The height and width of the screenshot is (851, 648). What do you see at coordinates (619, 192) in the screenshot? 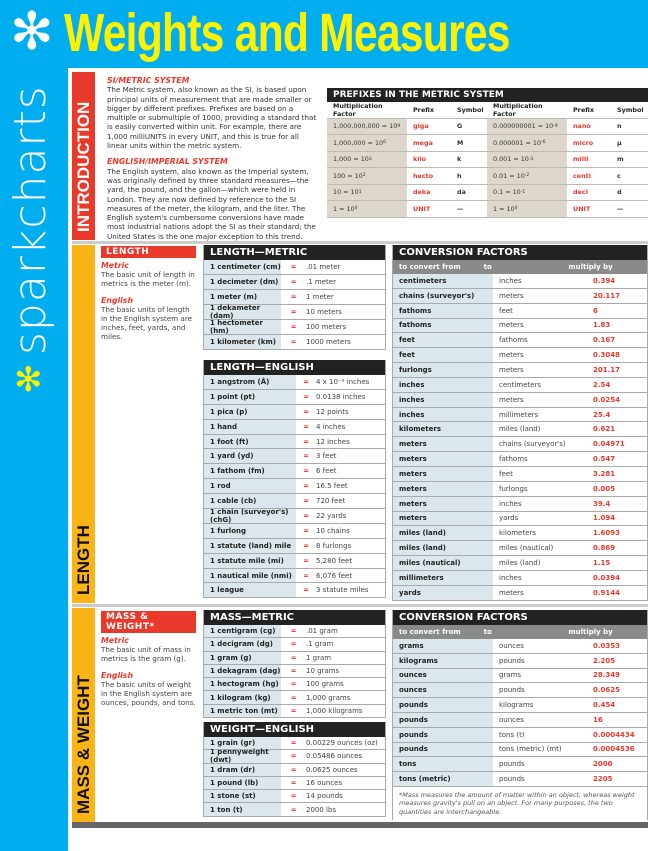
I see `prefix-cell: d` at bounding box center [619, 192].